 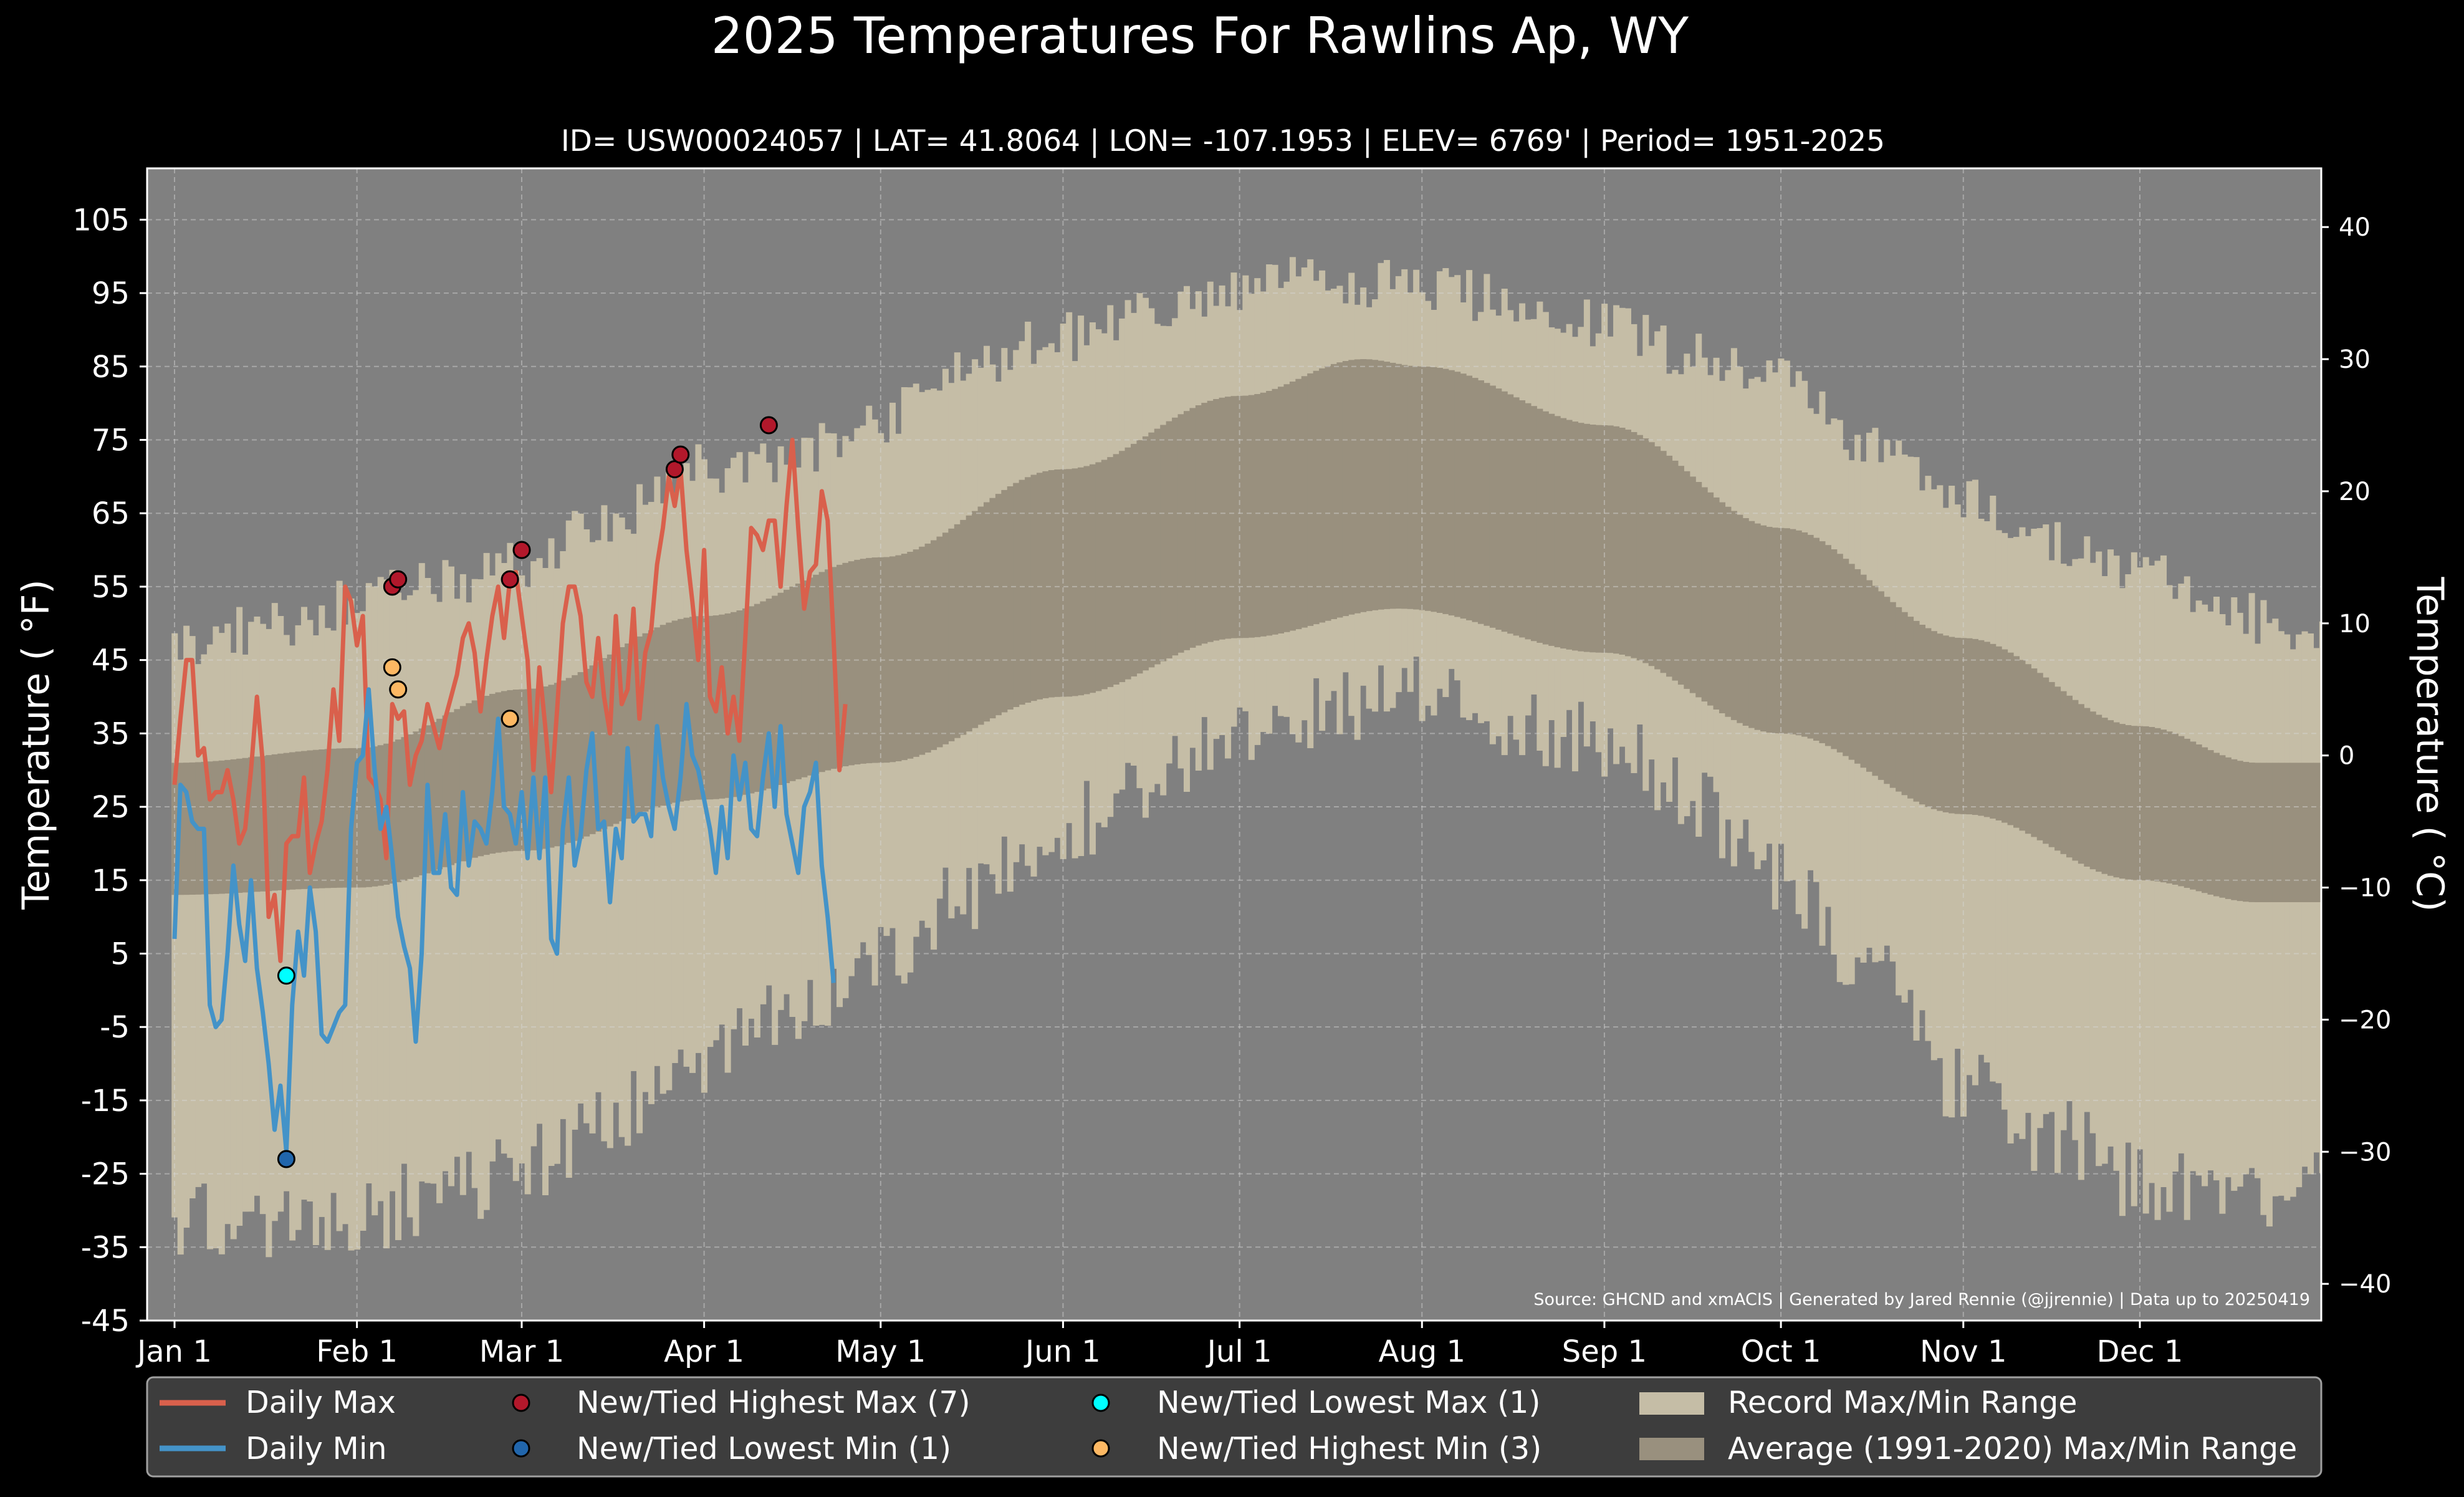 I want to click on y-right-tick-label: 20, so click(x=2355, y=492).